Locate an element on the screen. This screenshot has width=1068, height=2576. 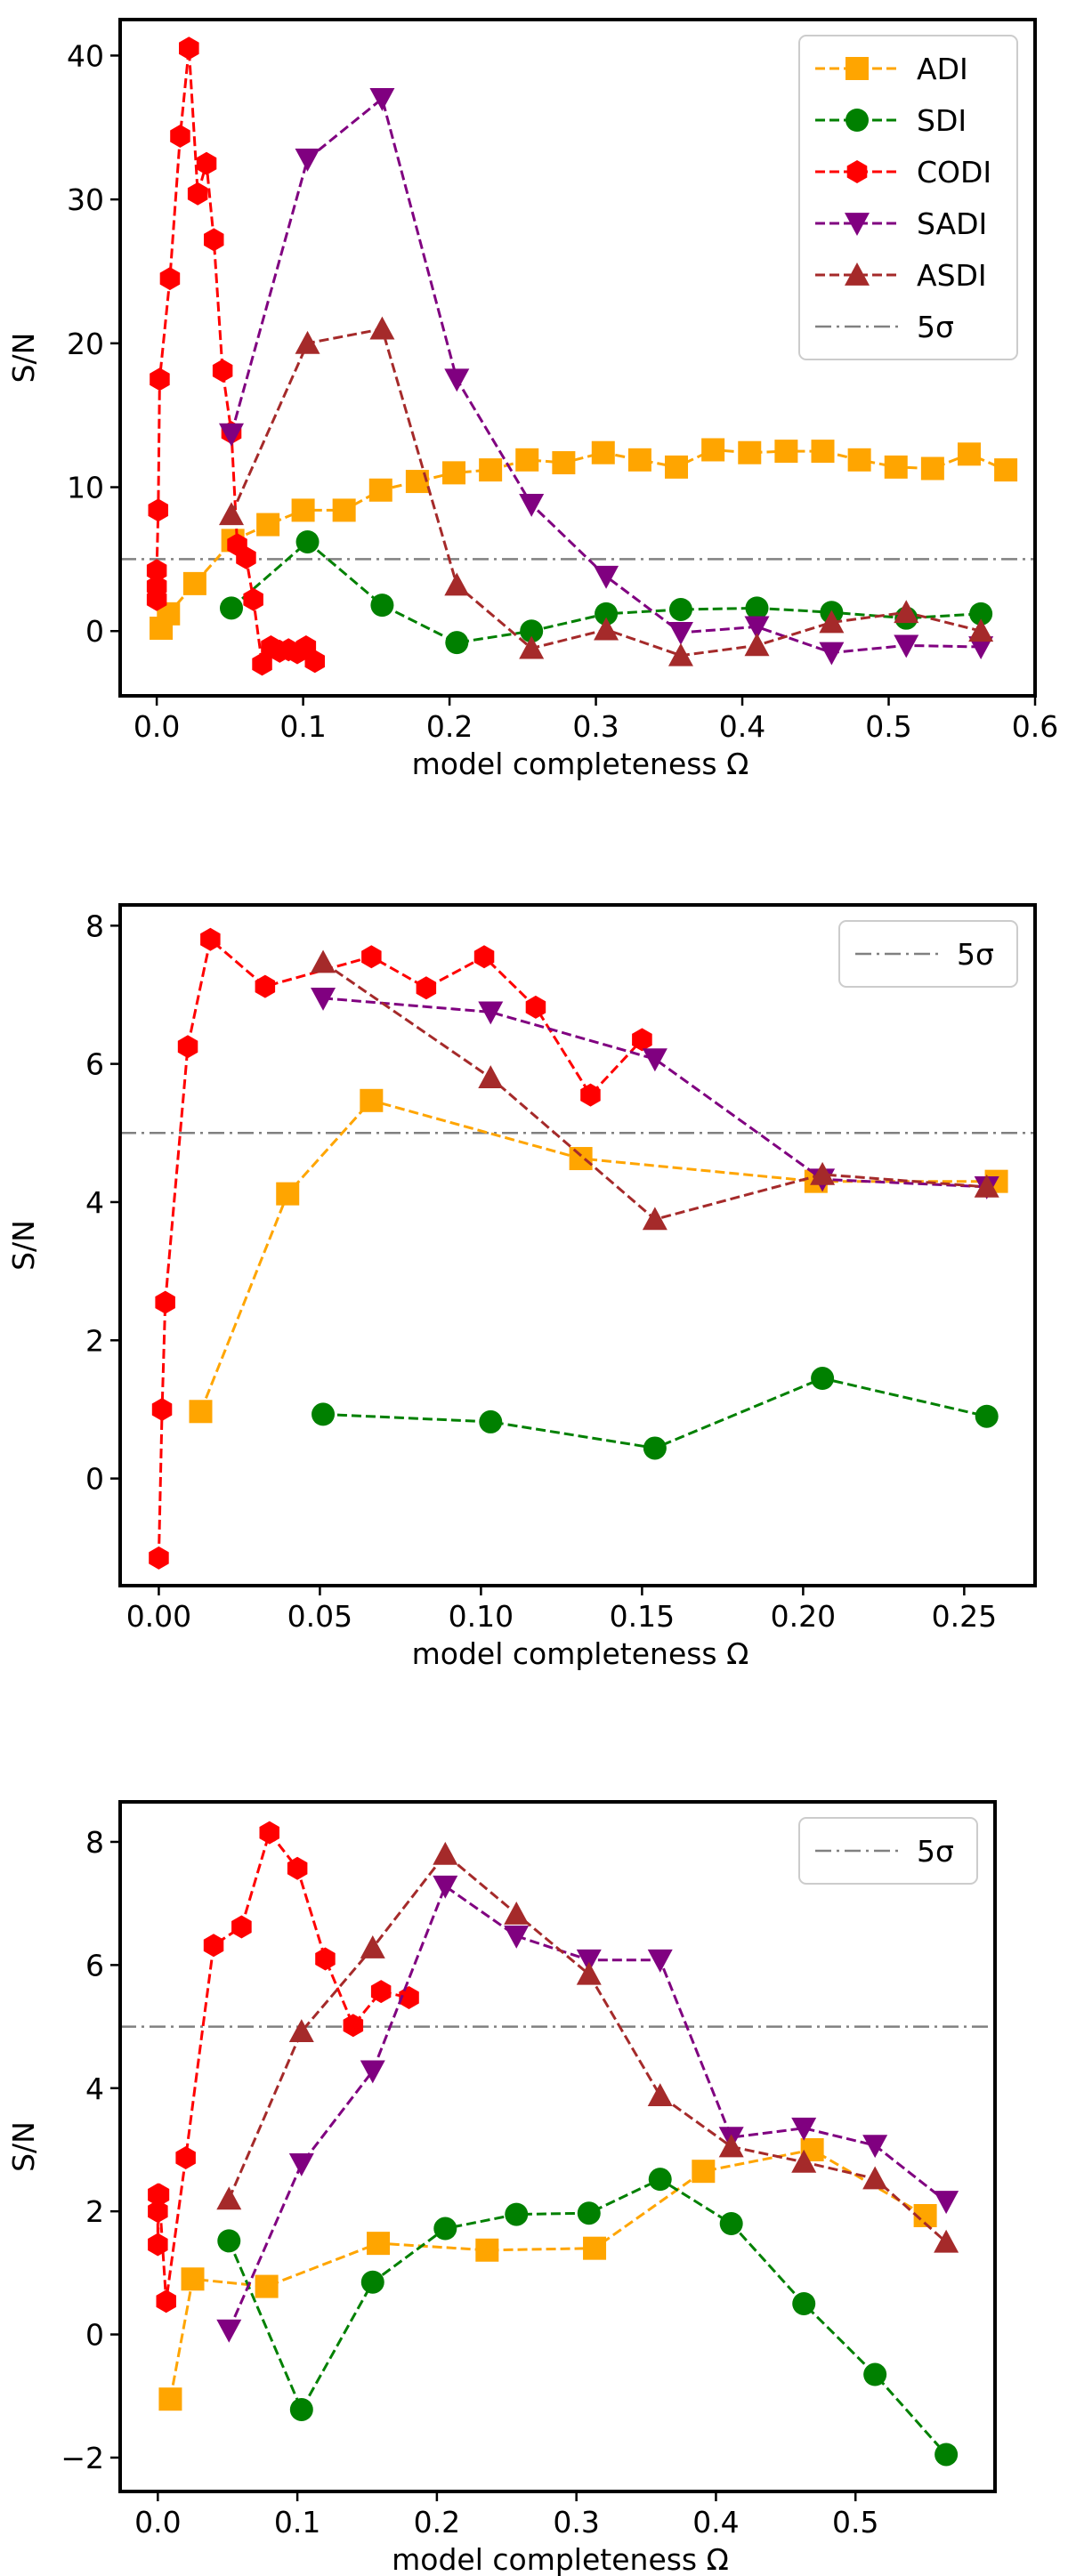
legend: 5σ is located at coordinates (888, 1851).